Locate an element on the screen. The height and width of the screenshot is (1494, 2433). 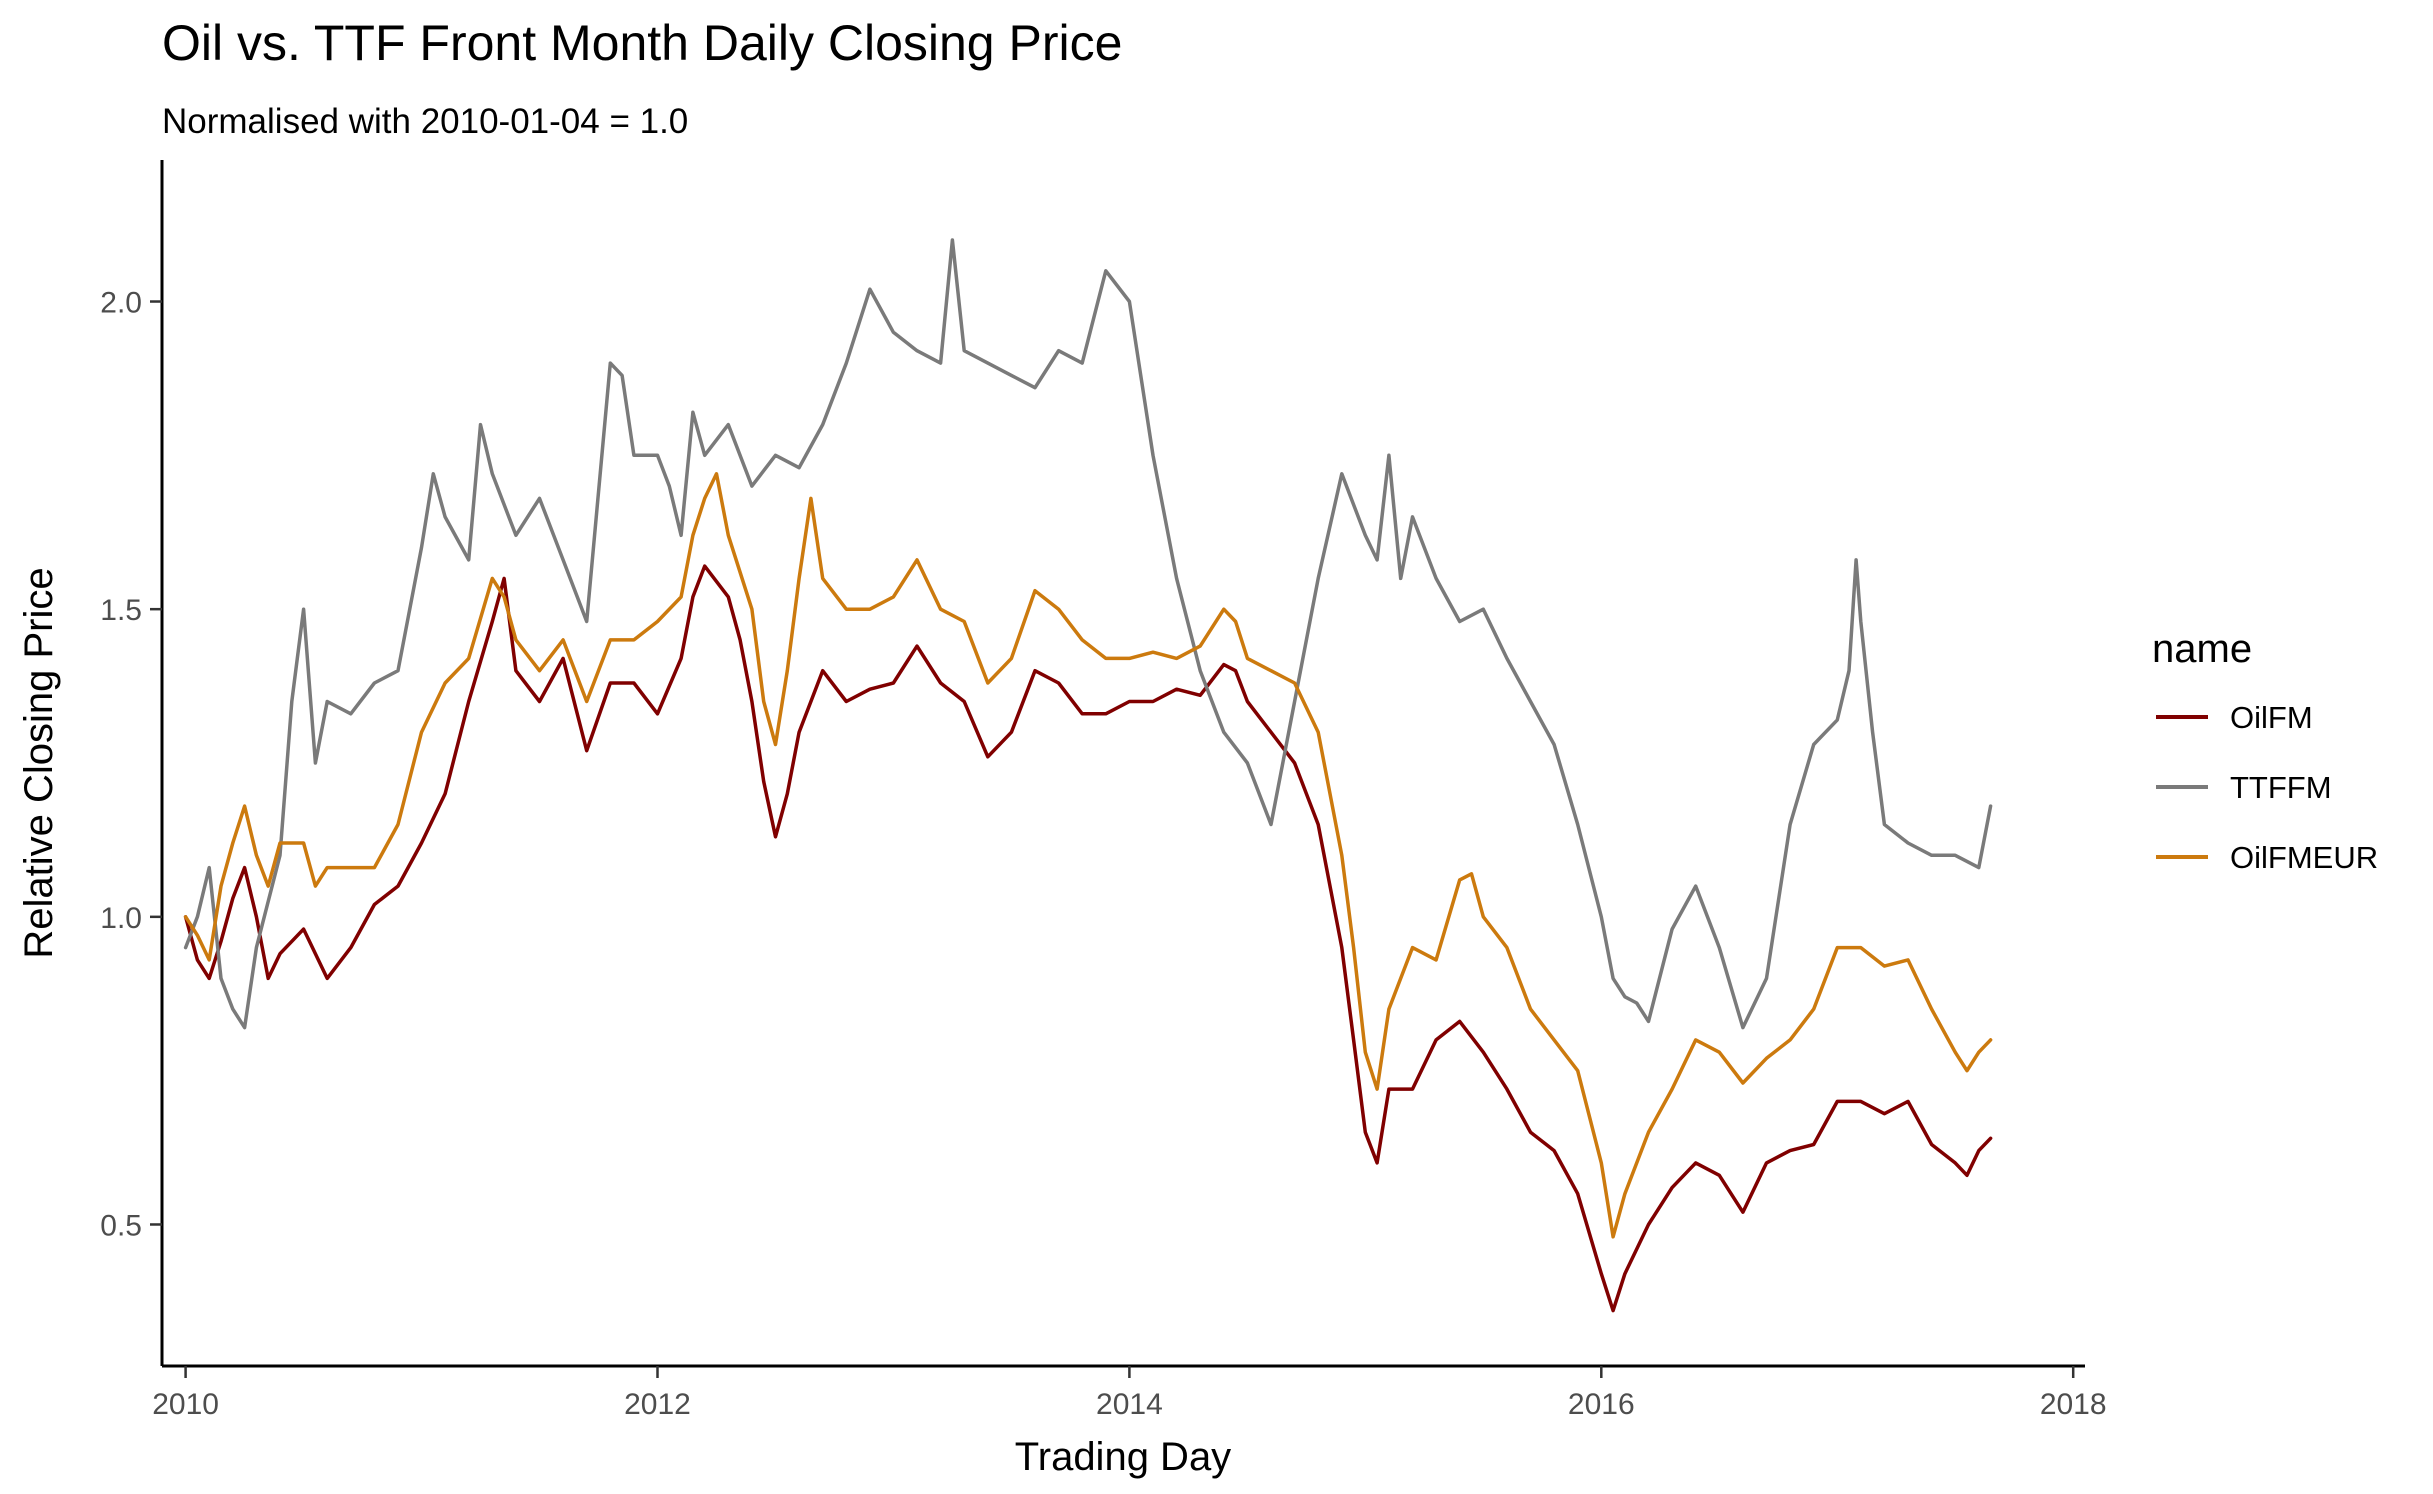
x-tick-label: 2010 is located at coordinates (185, 1404).